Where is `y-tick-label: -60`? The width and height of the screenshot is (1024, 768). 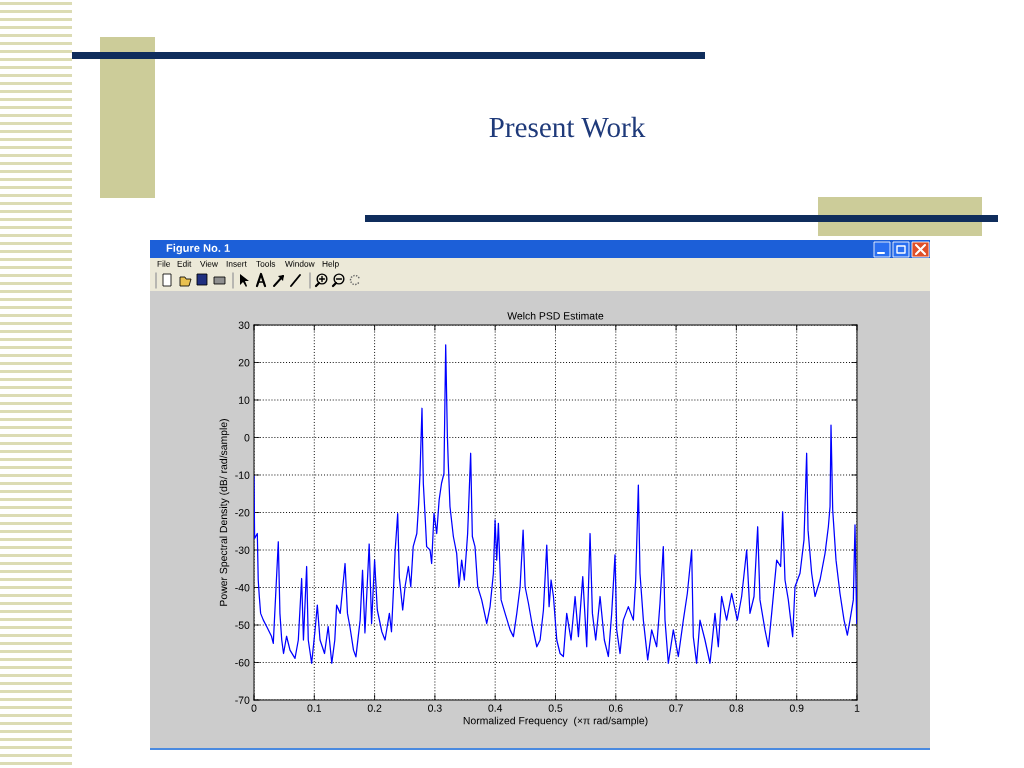 y-tick-label: -60 is located at coordinates (242, 663).